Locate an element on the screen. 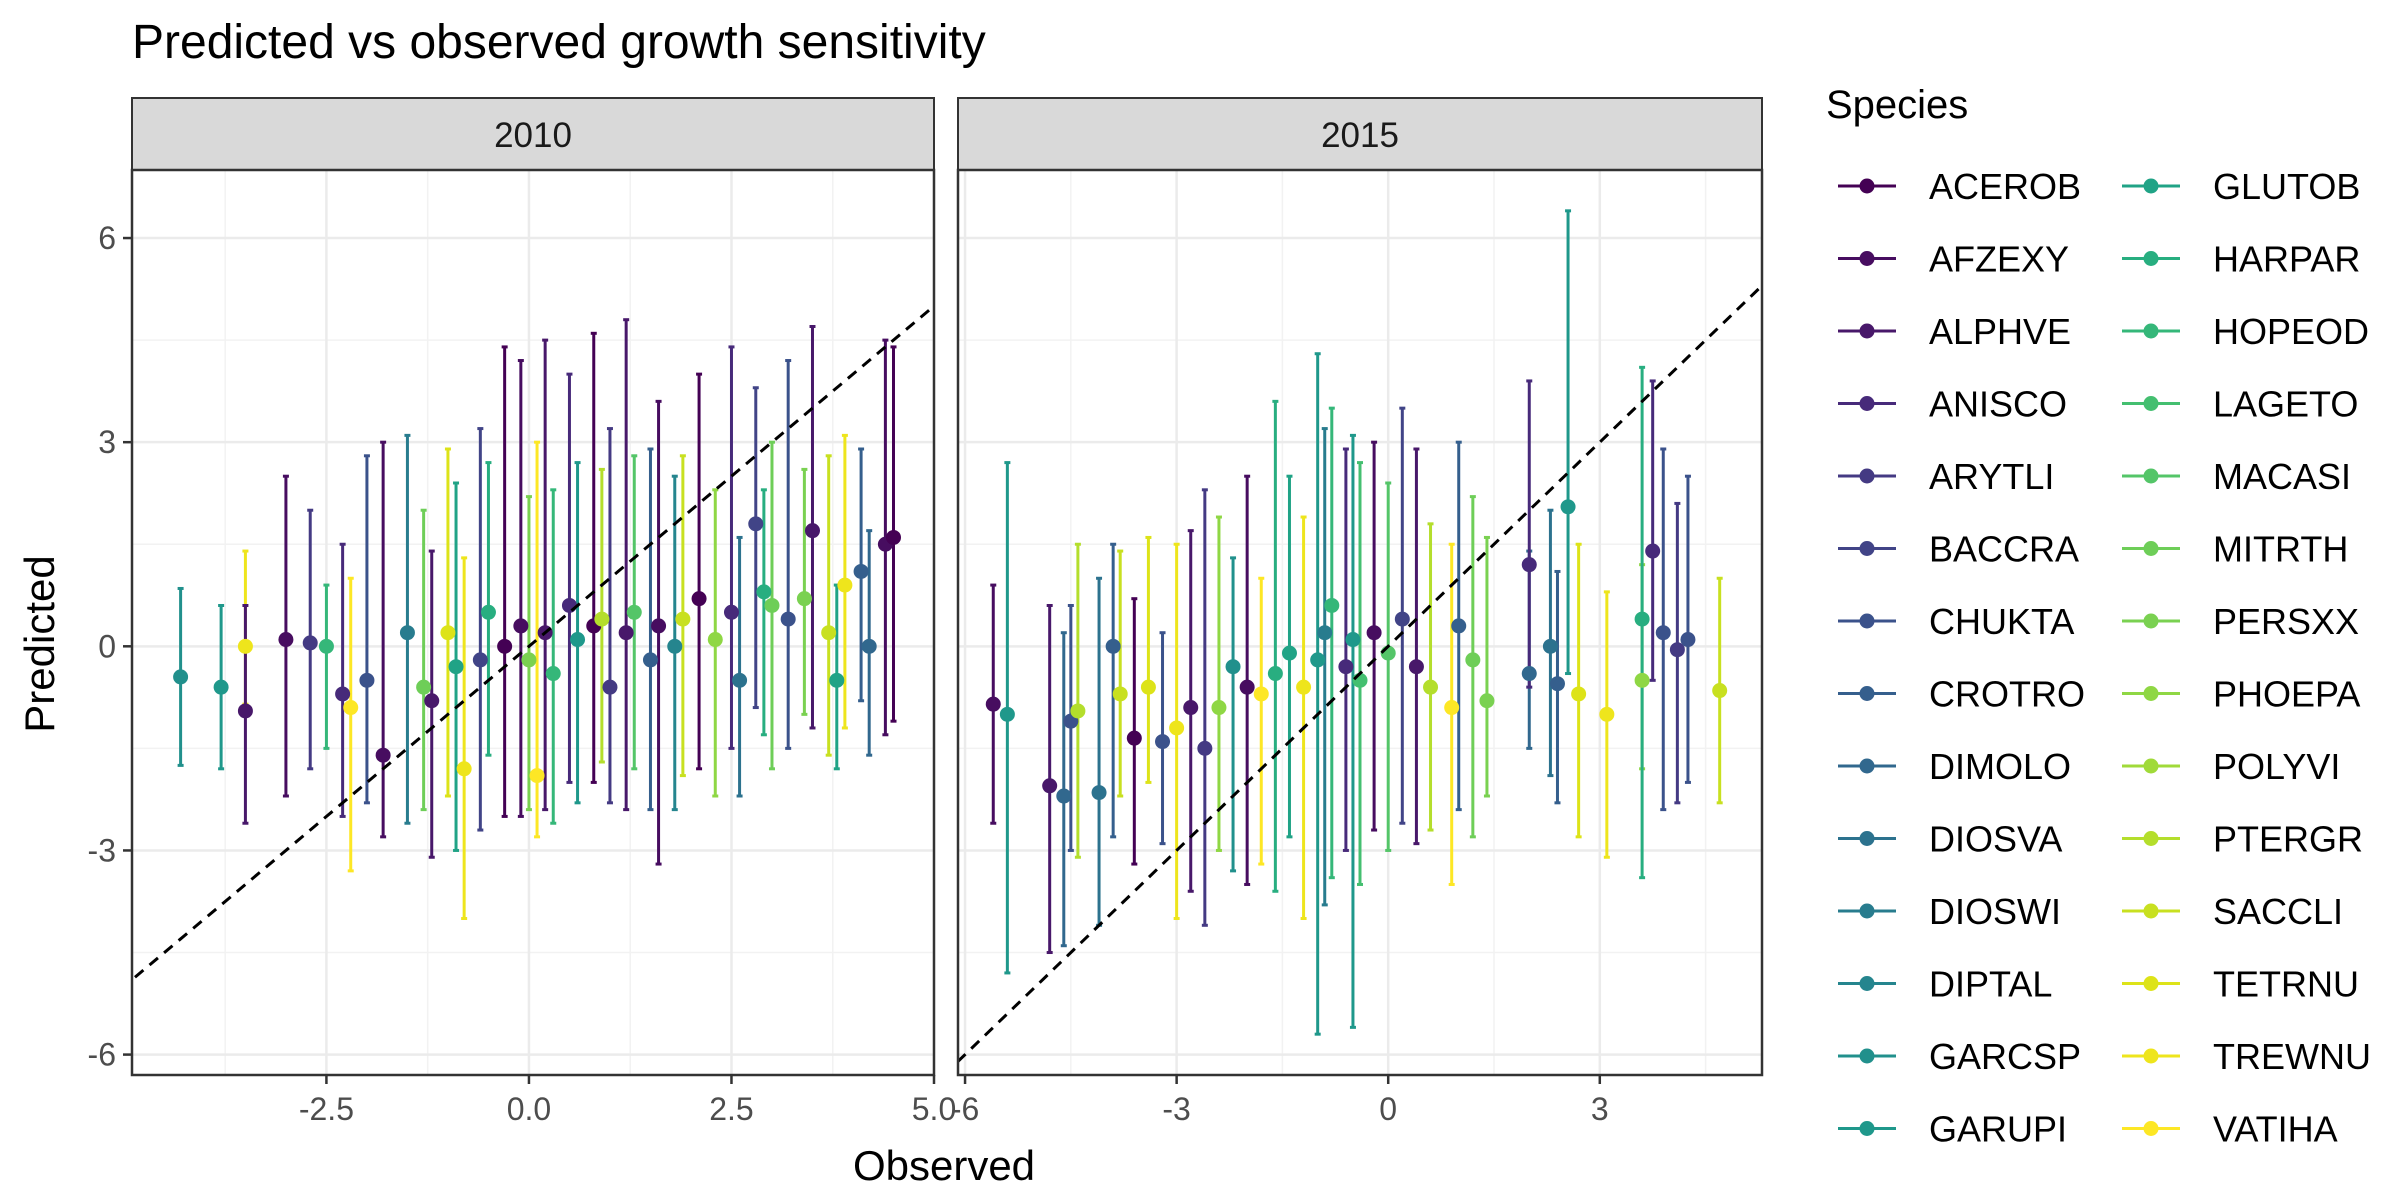  x-tick-label: -2.5 is located at coordinates (326, 1109).